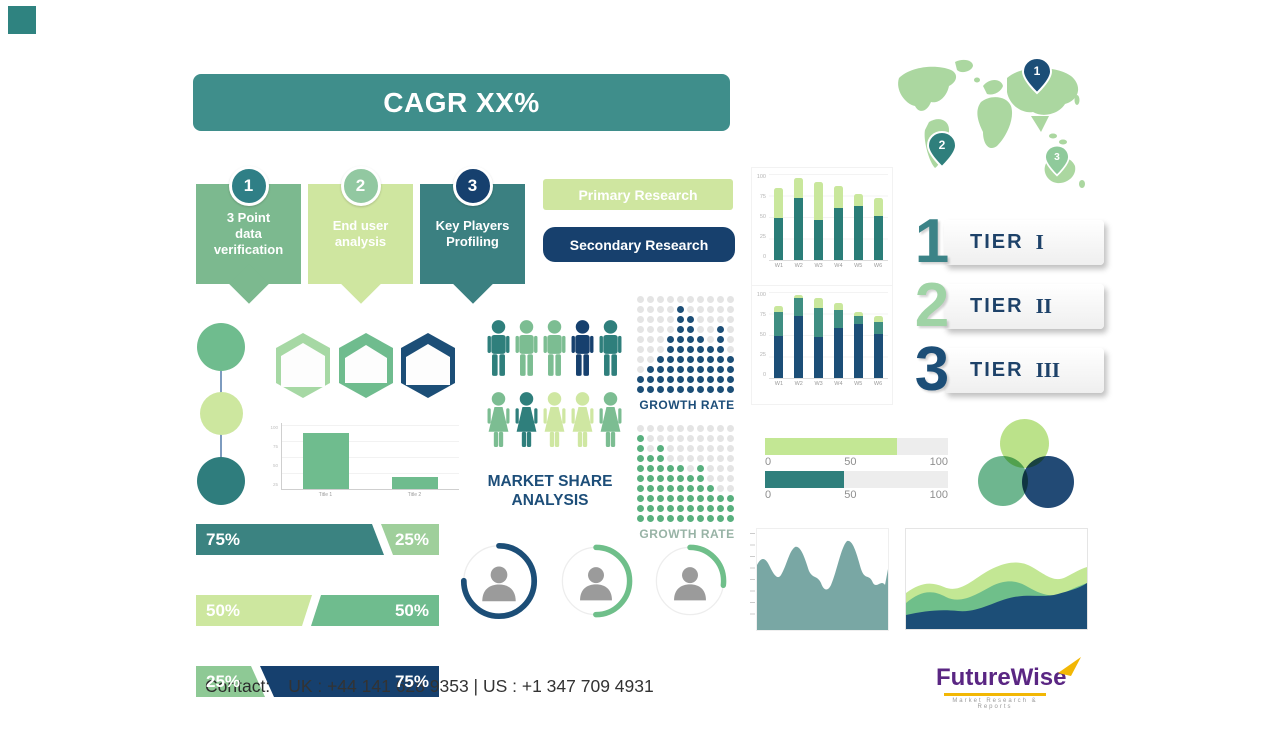 This screenshot has height=731, width=1280. Describe the element at coordinates (411, 610) in the screenshot. I see `split-right-label: 50%` at that location.